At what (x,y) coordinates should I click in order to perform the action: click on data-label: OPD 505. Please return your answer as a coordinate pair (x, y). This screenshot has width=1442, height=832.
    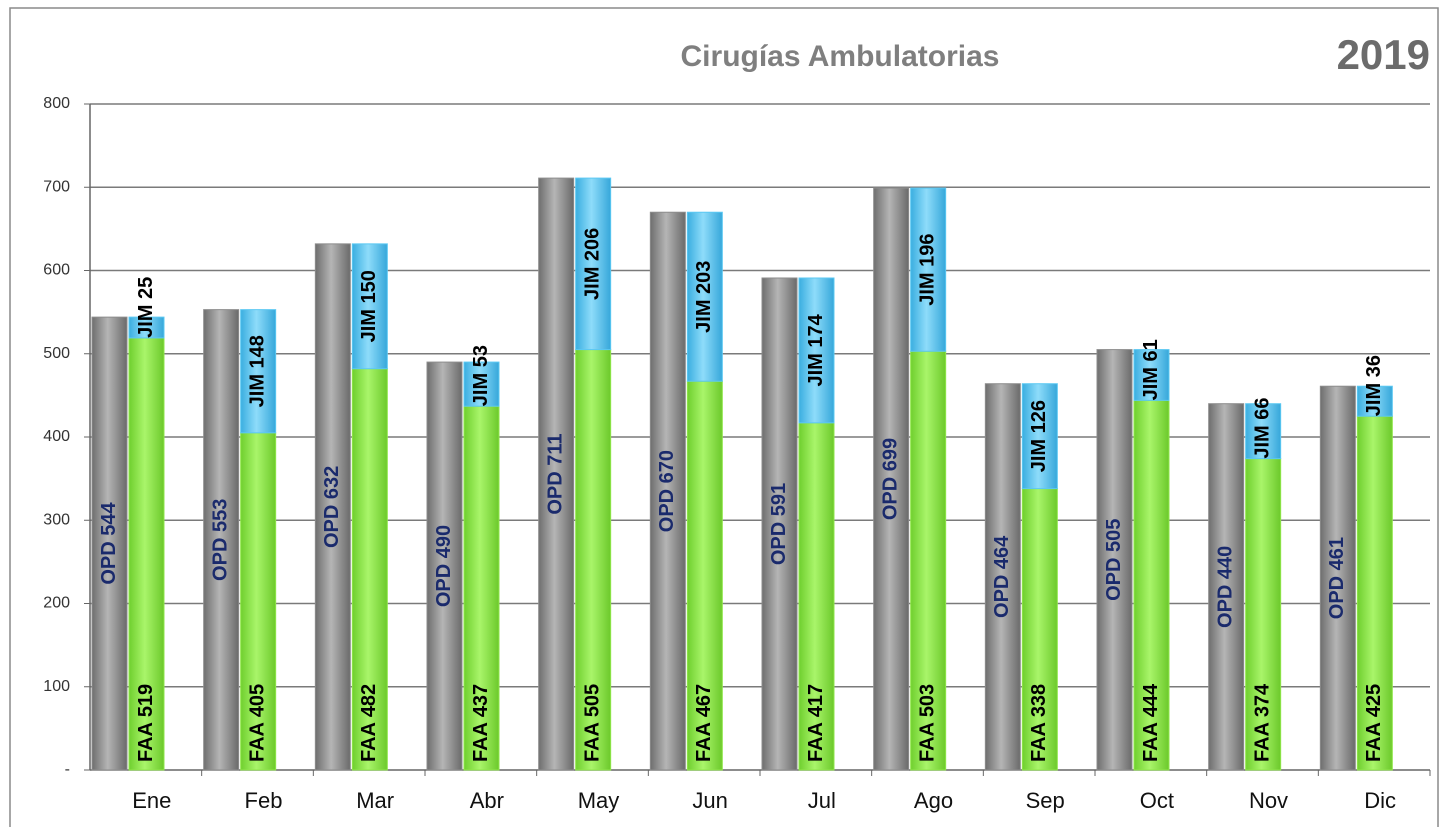
    Looking at the image, I should click on (1114, 560).